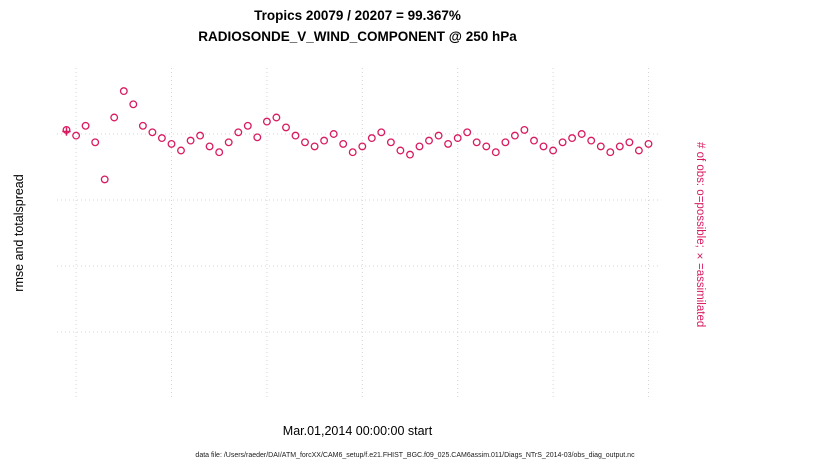  Describe the element at coordinates (357, 431) in the screenshot. I see `x-axis-label: Mar.01,2014 00:00:00 start` at that location.